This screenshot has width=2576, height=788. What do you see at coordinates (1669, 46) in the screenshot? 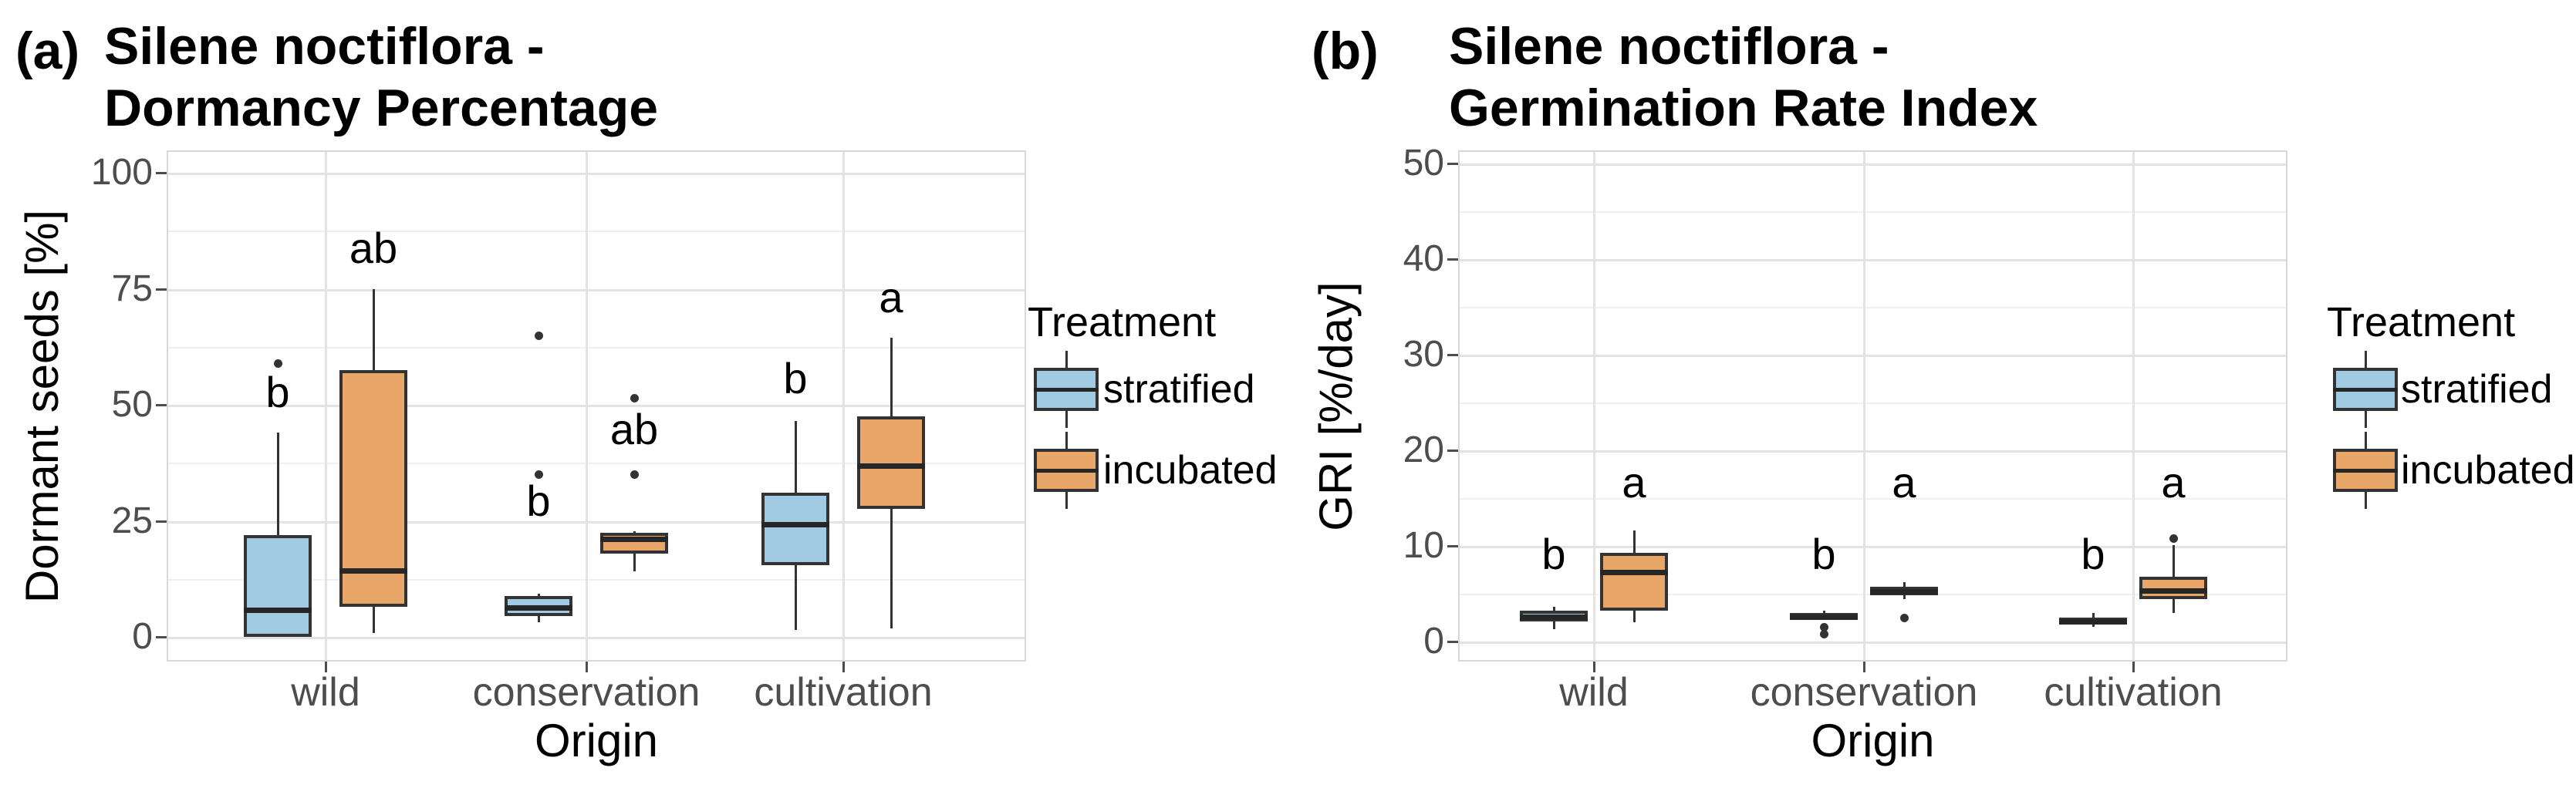
I see `chart-title-line: Silene noctiflora -` at bounding box center [1669, 46].